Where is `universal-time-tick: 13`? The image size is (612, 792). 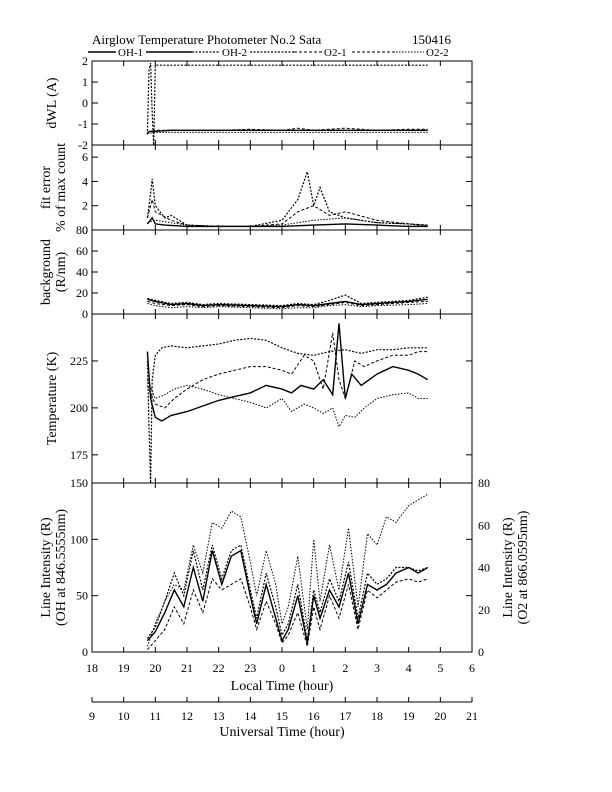 universal-time-tick: 13 is located at coordinates (219, 716).